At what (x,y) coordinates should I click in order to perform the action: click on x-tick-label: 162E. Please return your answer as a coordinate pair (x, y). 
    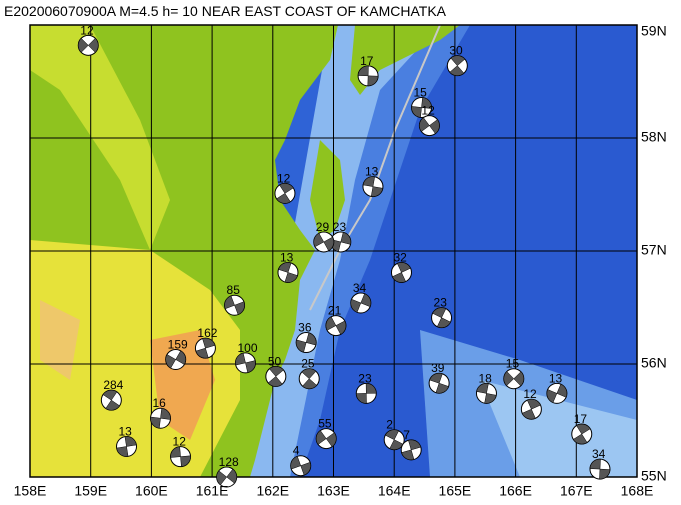
    Looking at the image, I should click on (272, 491).